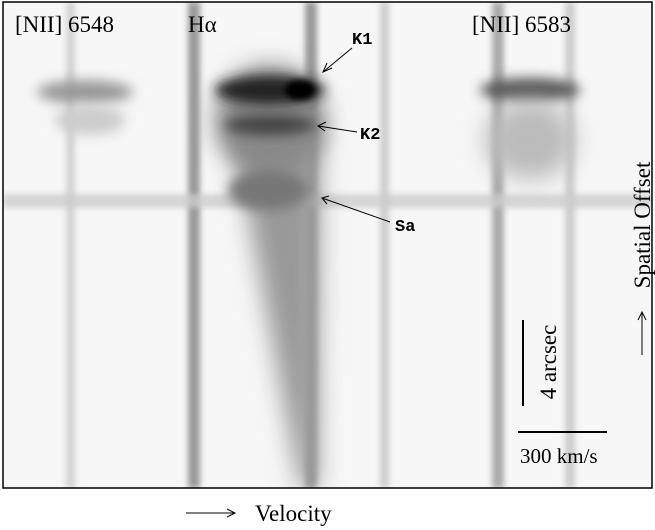 Image resolution: width=655 pixels, height=530 pixels. Describe the element at coordinates (642, 332) in the screenshot. I see `y-arrow` at that location.